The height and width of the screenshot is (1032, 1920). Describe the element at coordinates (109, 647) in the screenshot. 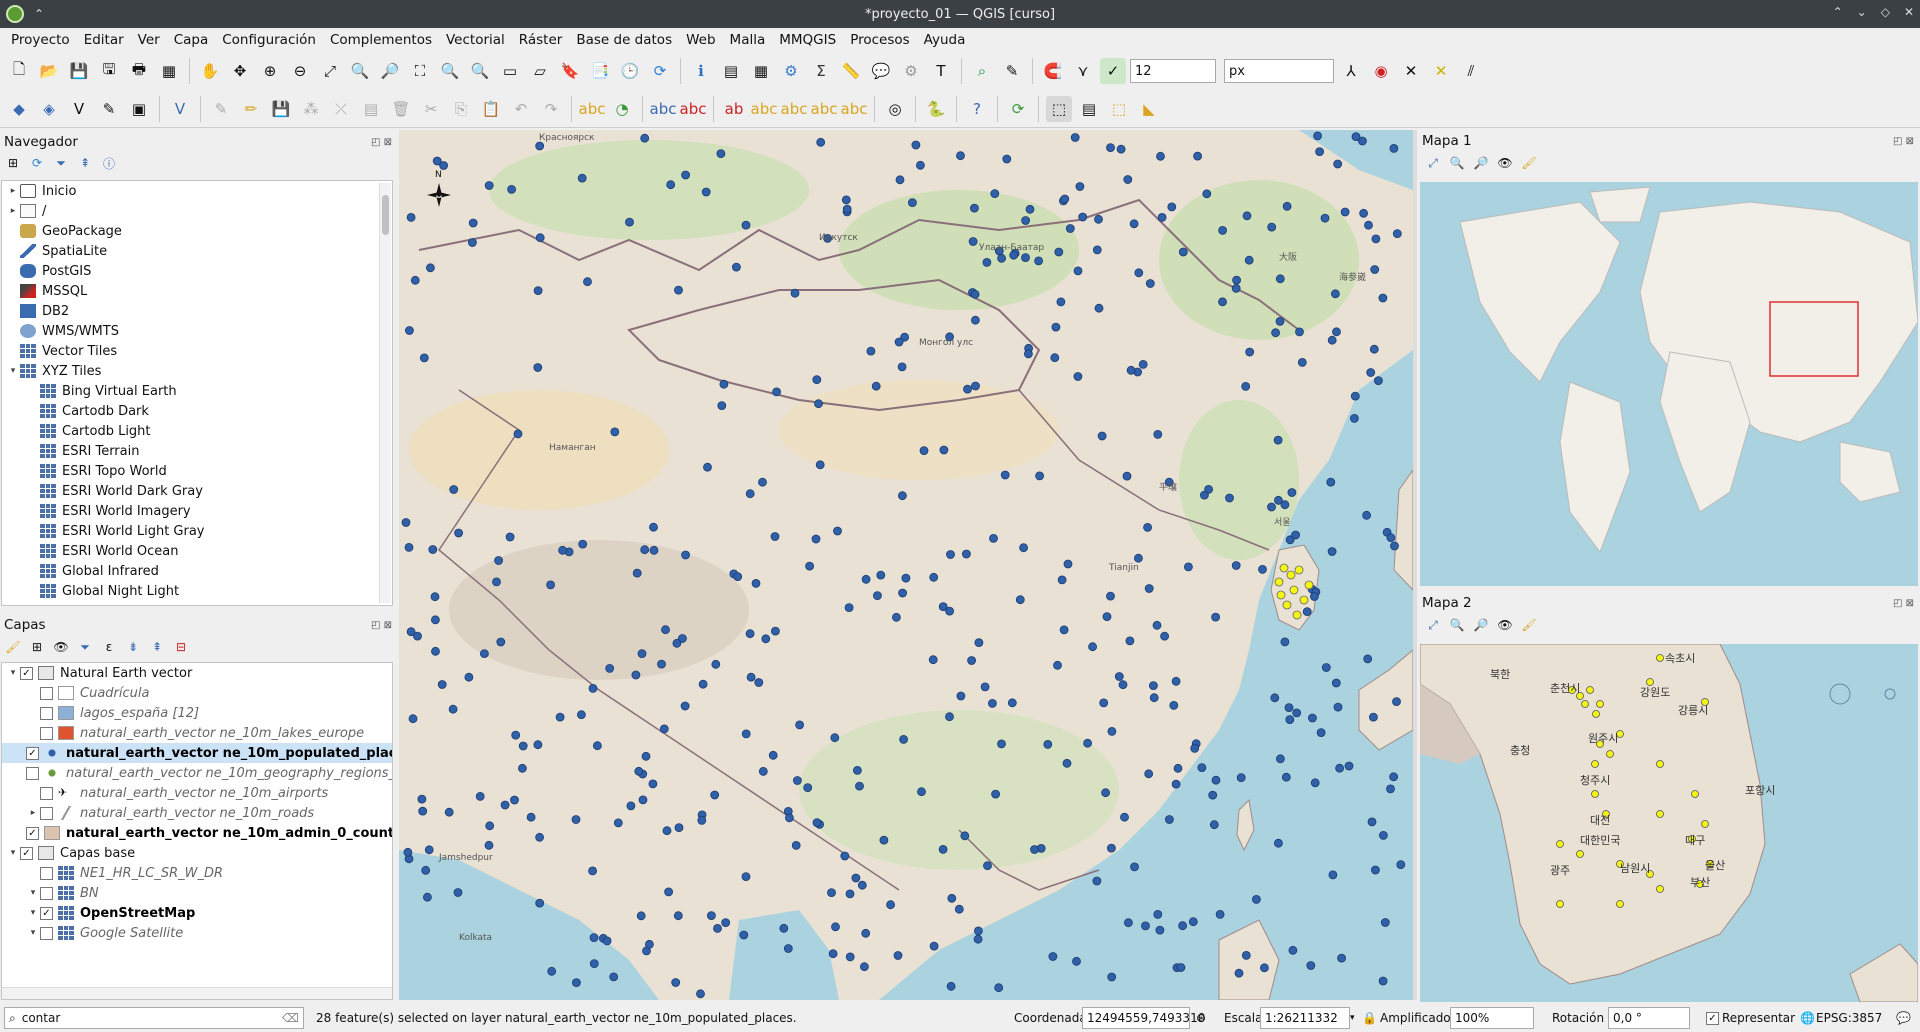

I see `filter-expression-icon: ε` at that location.